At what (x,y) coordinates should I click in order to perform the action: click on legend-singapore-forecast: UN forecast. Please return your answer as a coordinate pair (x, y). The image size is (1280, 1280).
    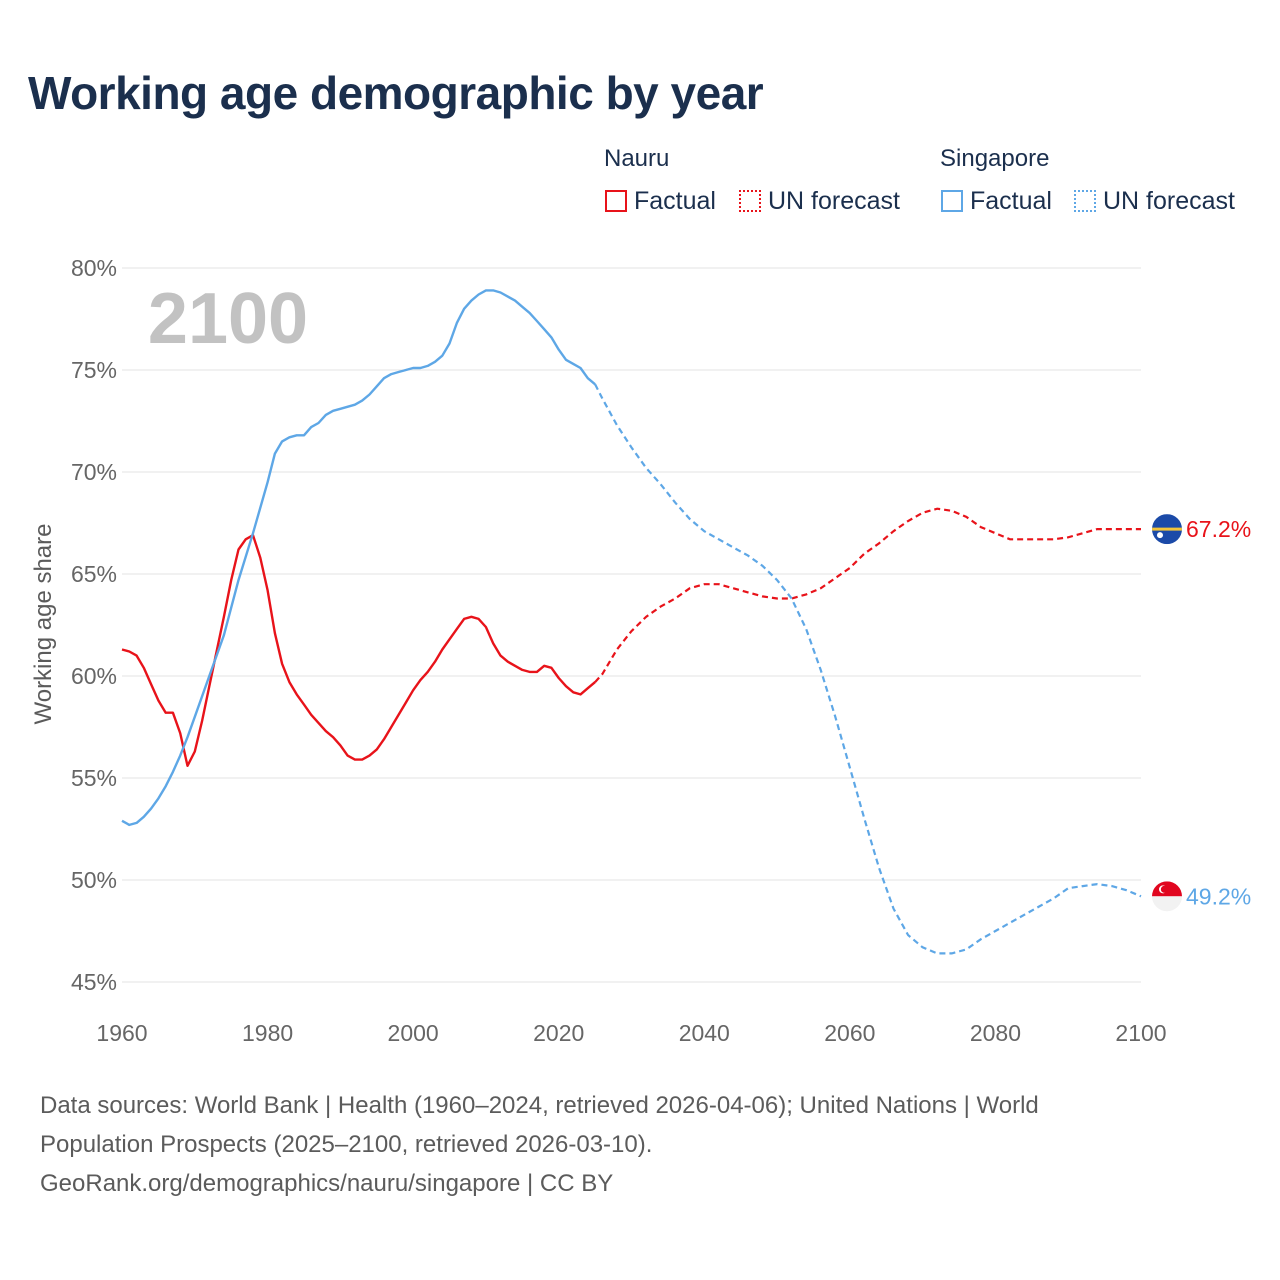
    Looking at the image, I should click on (1154, 201).